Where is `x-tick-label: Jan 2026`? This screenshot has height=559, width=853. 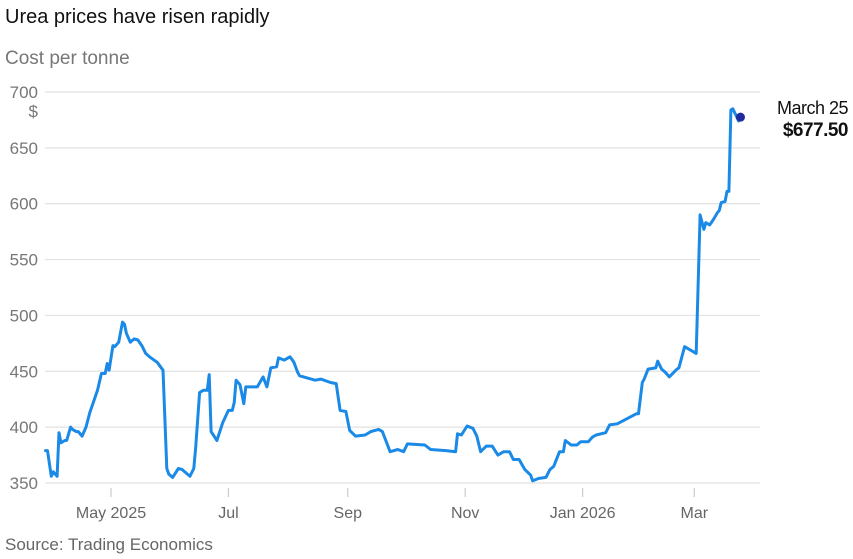 x-tick-label: Jan 2026 is located at coordinates (583, 513).